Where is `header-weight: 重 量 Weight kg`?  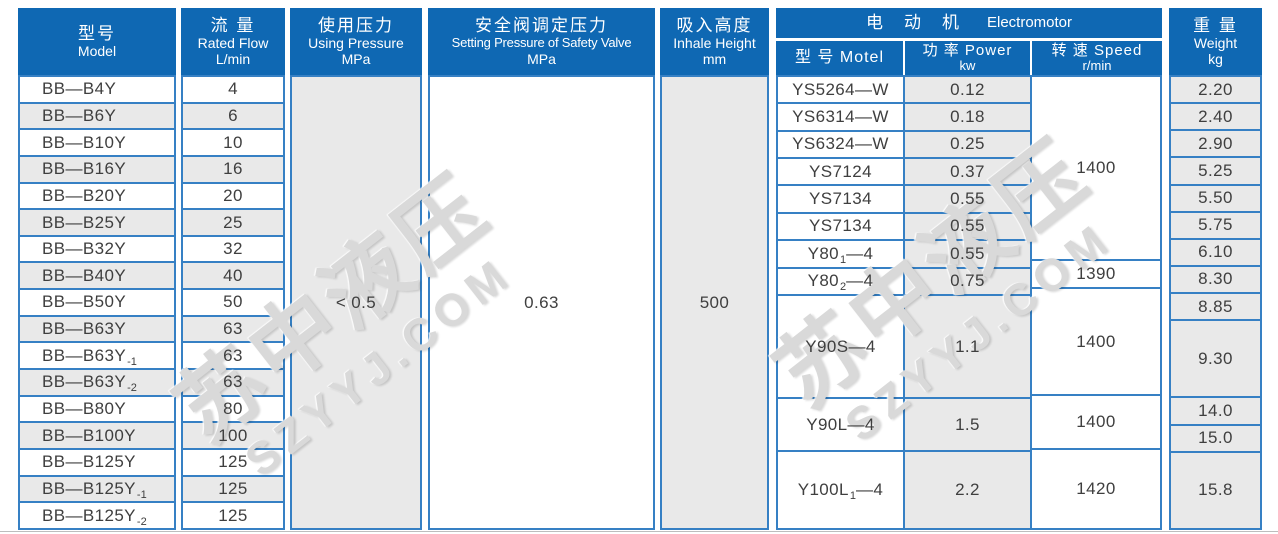 header-weight: 重 量 Weight kg is located at coordinates (1215, 41).